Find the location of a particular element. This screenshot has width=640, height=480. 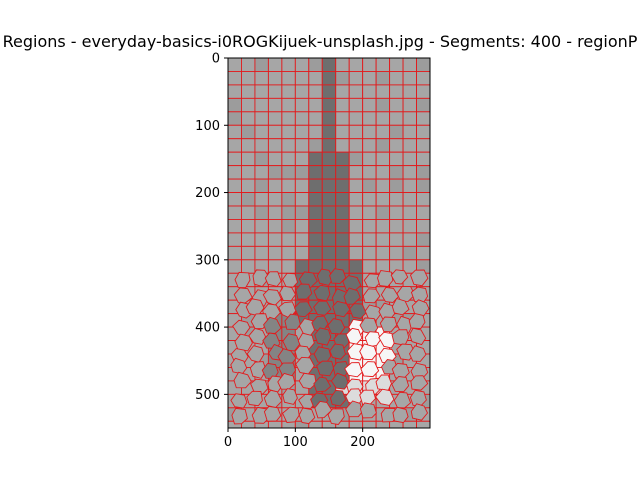

x-tick-label: 100 is located at coordinates (295, 442).